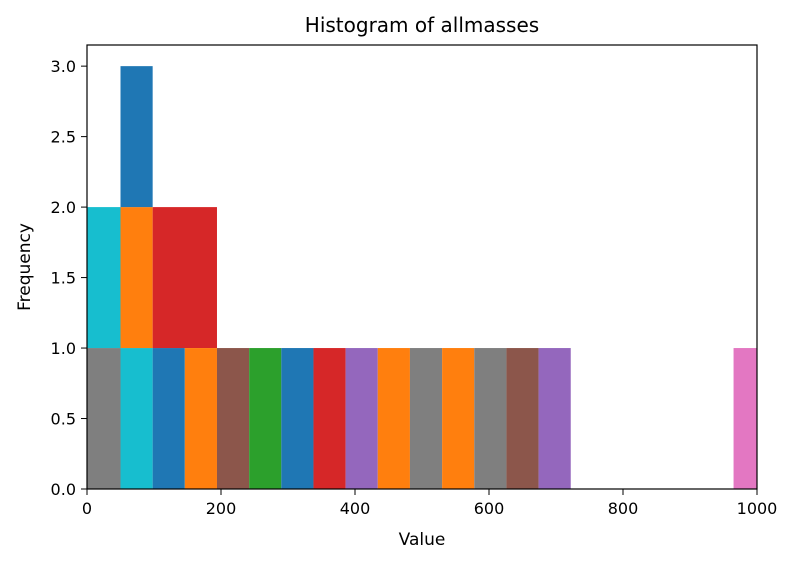 The image size is (797, 563). Describe the element at coordinates (63, 489) in the screenshot. I see `y-tick-label: 0.0` at that location.